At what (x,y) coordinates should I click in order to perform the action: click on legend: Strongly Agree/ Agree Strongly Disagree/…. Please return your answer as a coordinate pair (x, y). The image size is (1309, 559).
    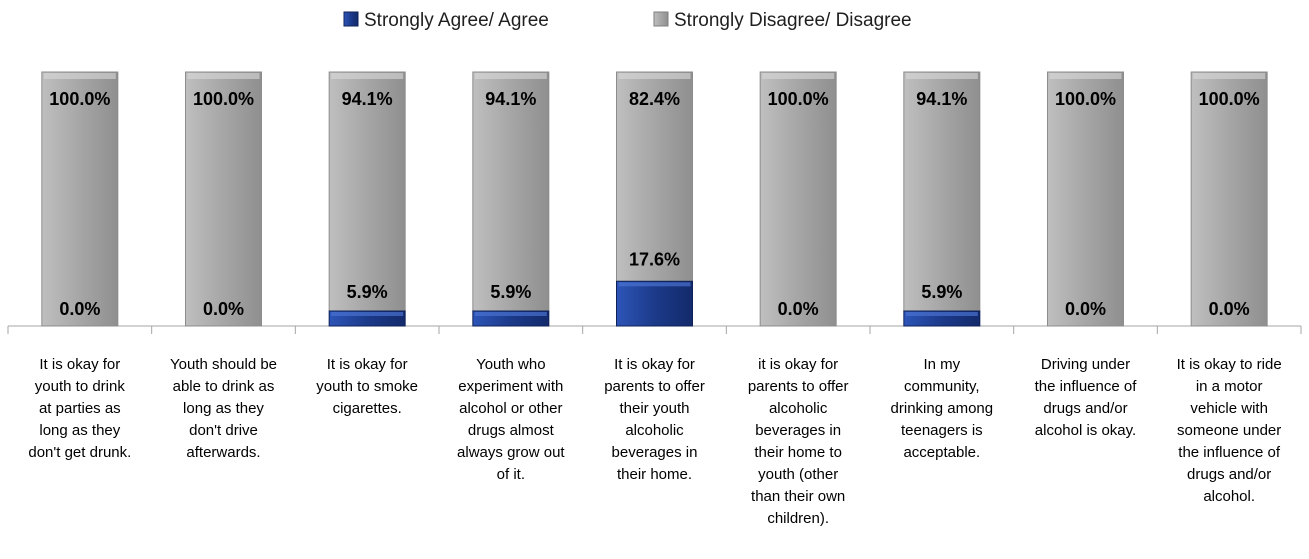
    Looking at the image, I should click on (627, 20).